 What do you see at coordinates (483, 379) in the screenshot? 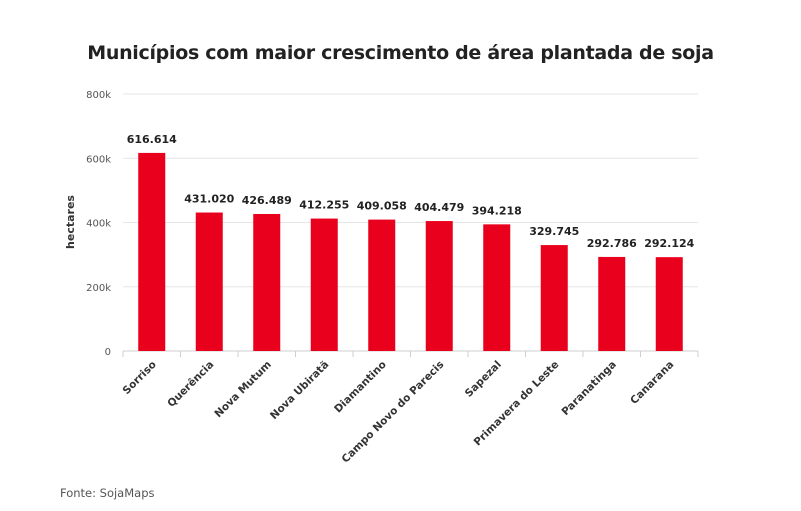
I see `x-tick-label: Sapezal` at bounding box center [483, 379].